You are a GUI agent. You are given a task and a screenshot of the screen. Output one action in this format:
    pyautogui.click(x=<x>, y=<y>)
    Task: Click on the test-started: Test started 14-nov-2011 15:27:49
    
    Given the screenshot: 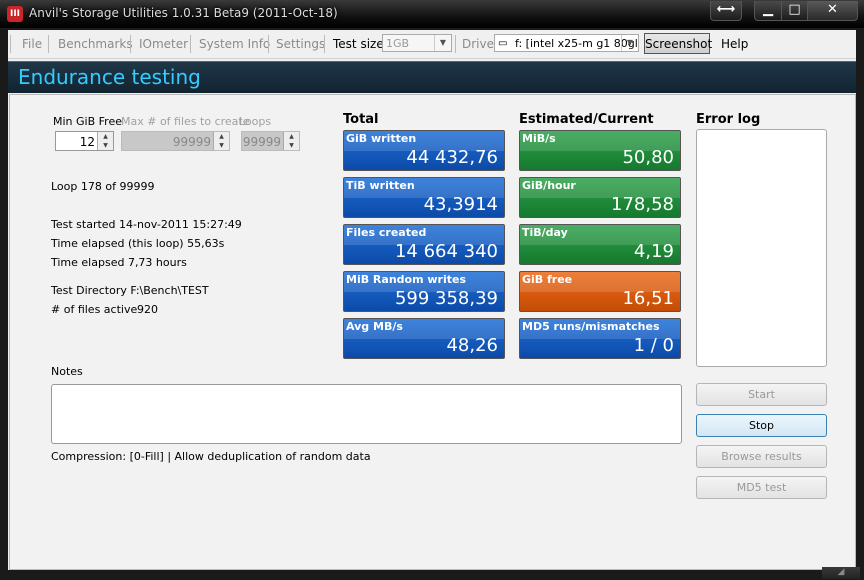 What is the action you would take?
    pyautogui.click(x=146, y=224)
    